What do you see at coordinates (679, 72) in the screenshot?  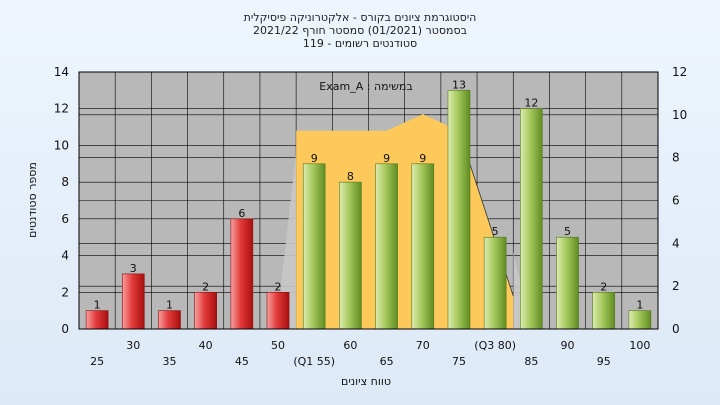 I see `y2-tick-label: 12` at bounding box center [679, 72].